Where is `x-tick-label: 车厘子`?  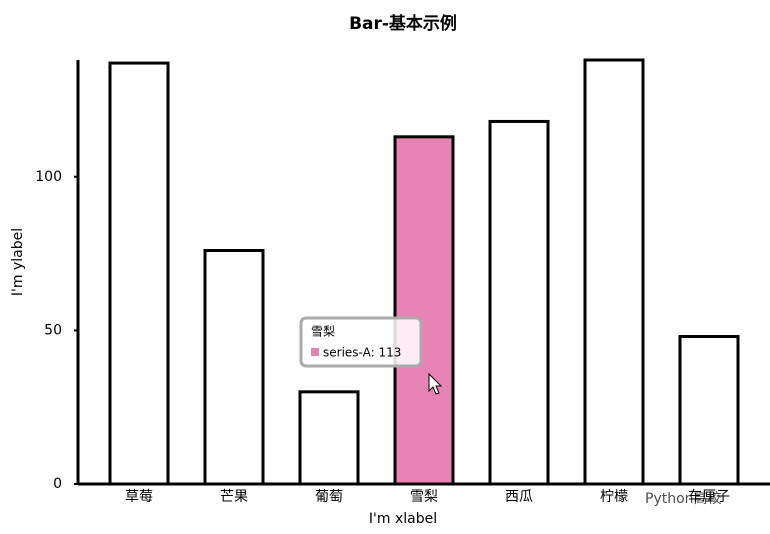 x-tick-label: 车厘子 is located at coordinates (709, 496).